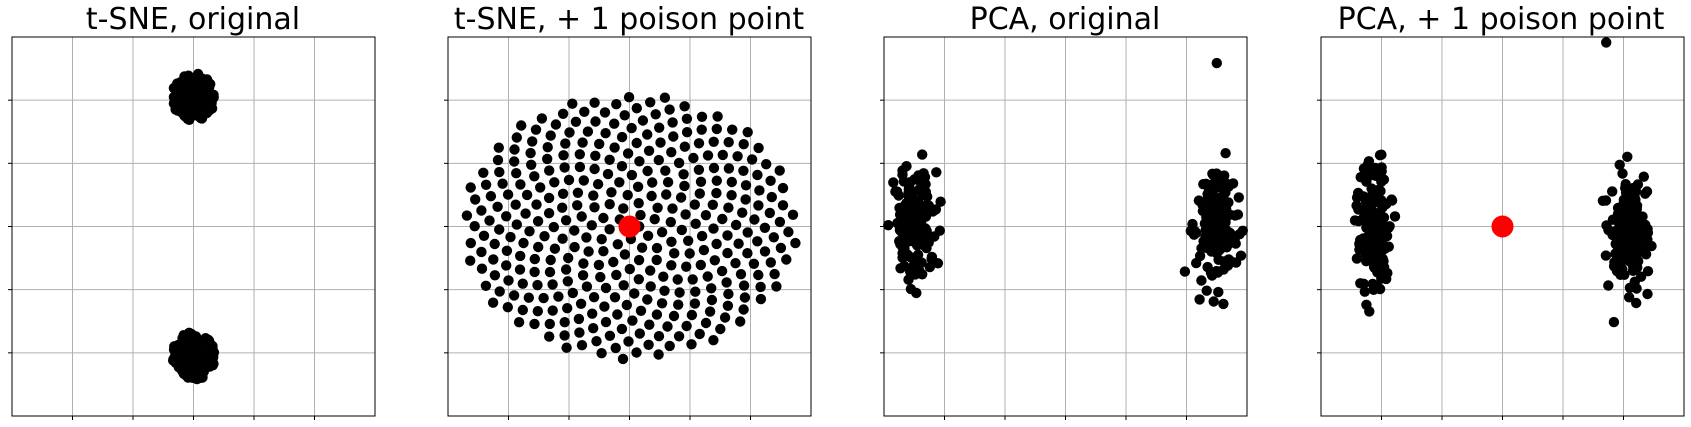  Describe the element at coordinates (1065, 19) in the screenshot. I see `panel-title: PCA, original` at that location.